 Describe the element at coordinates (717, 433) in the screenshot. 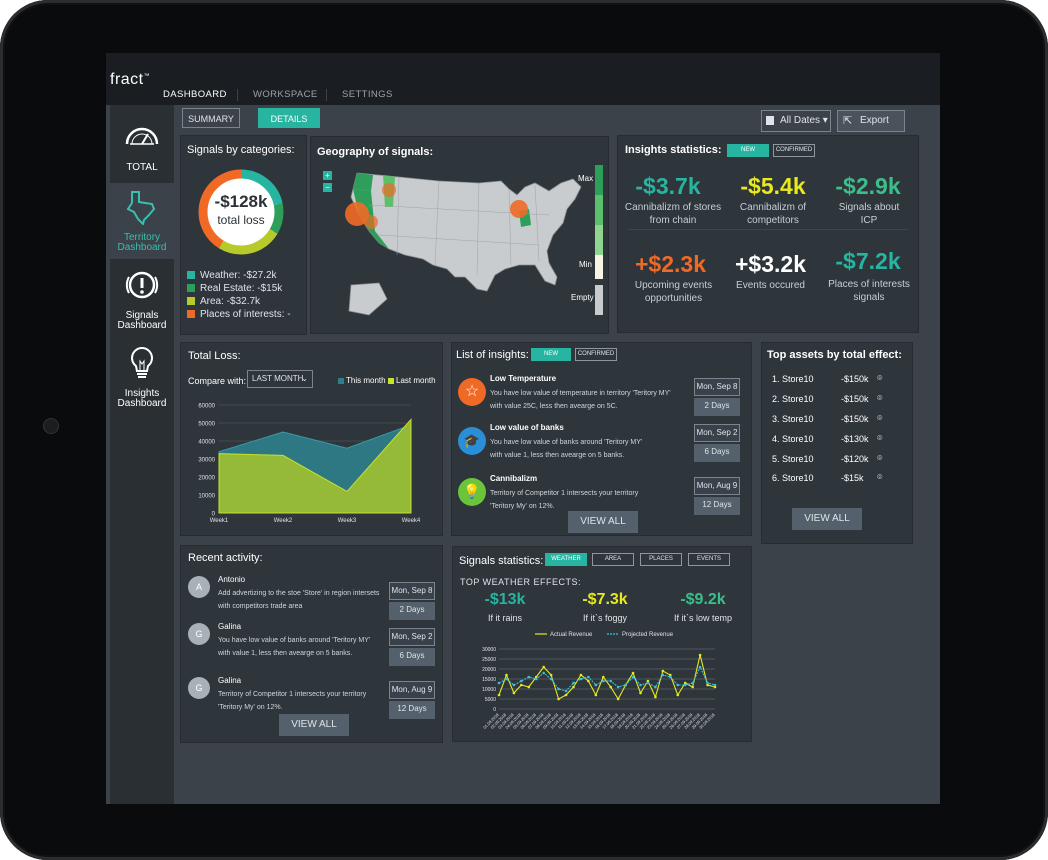

I see `insight-date: Mon, Sep 2` at that location.